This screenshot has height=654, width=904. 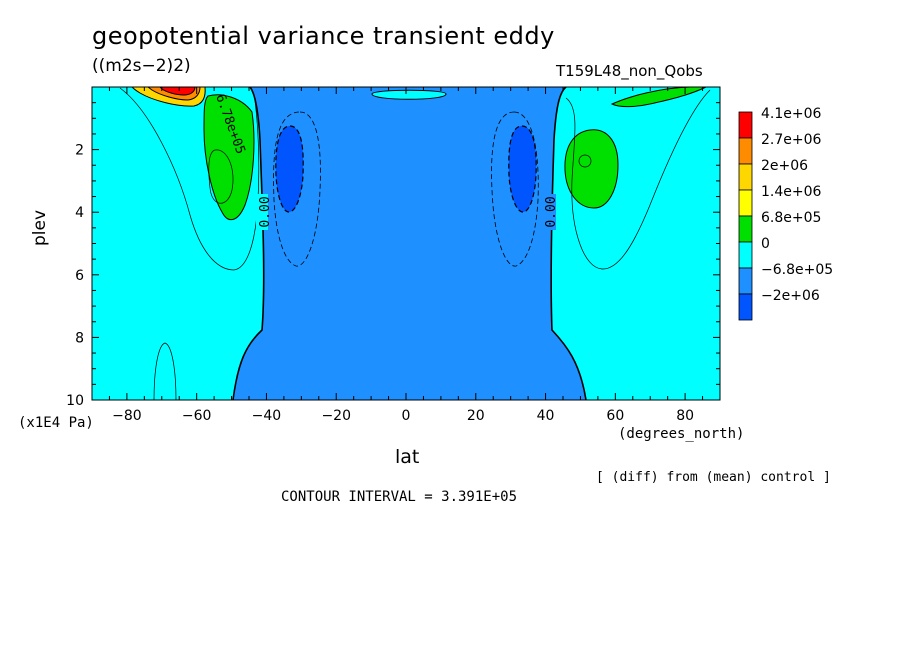 I want to click on legend-label: 2e+06, so click(x=784, y=166).